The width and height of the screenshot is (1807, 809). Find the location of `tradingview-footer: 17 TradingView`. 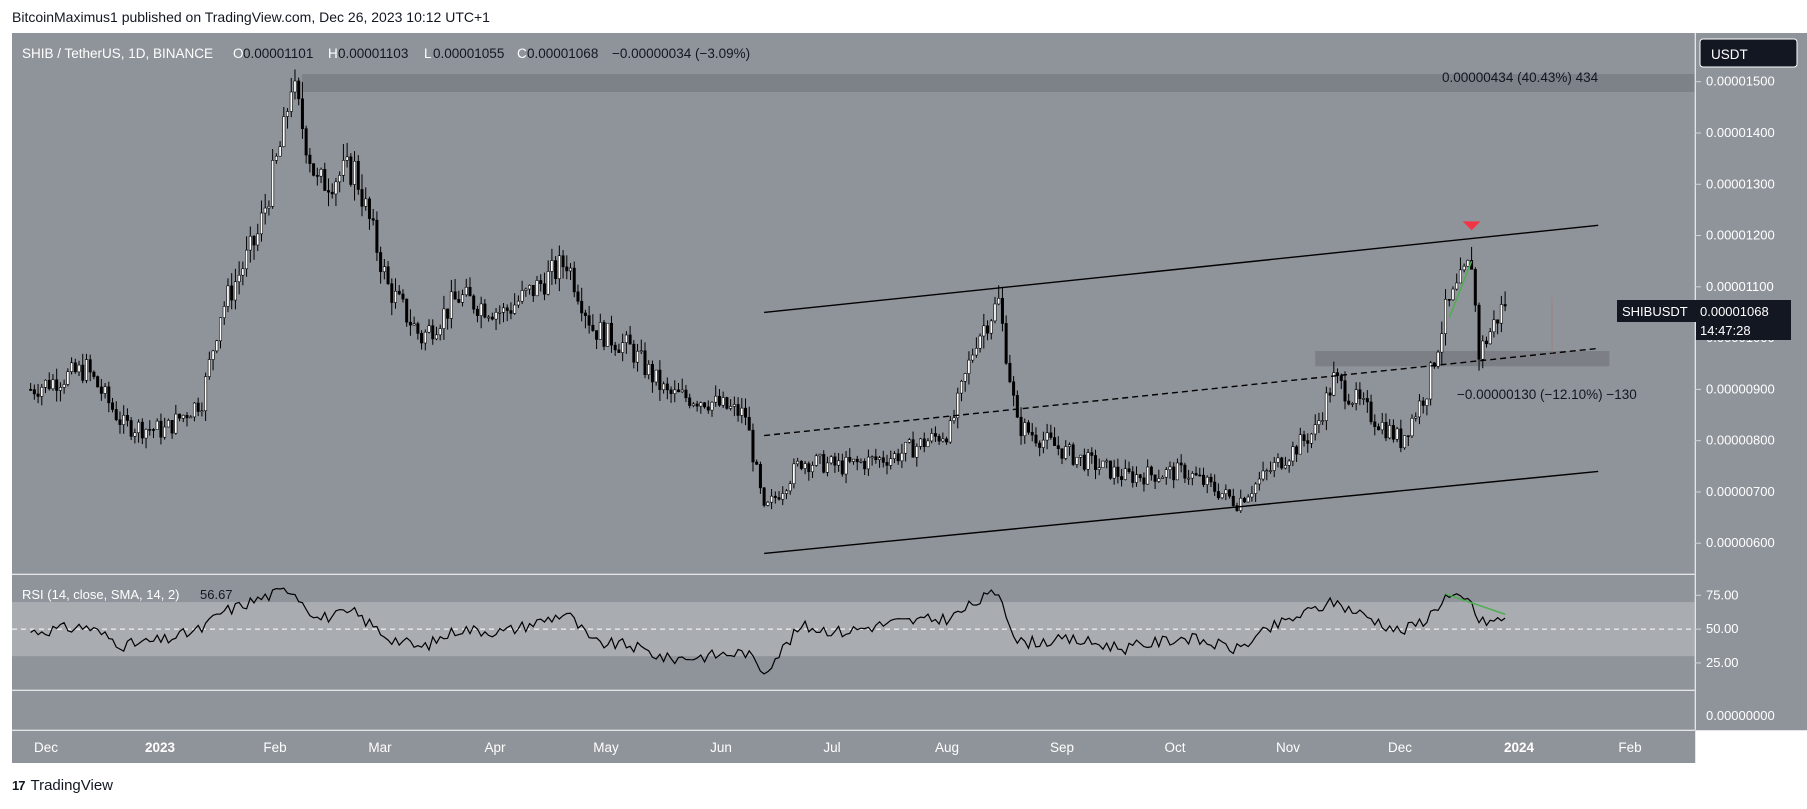

tradingview-footer: 17 TradingView is located at coordinates (62, 785).